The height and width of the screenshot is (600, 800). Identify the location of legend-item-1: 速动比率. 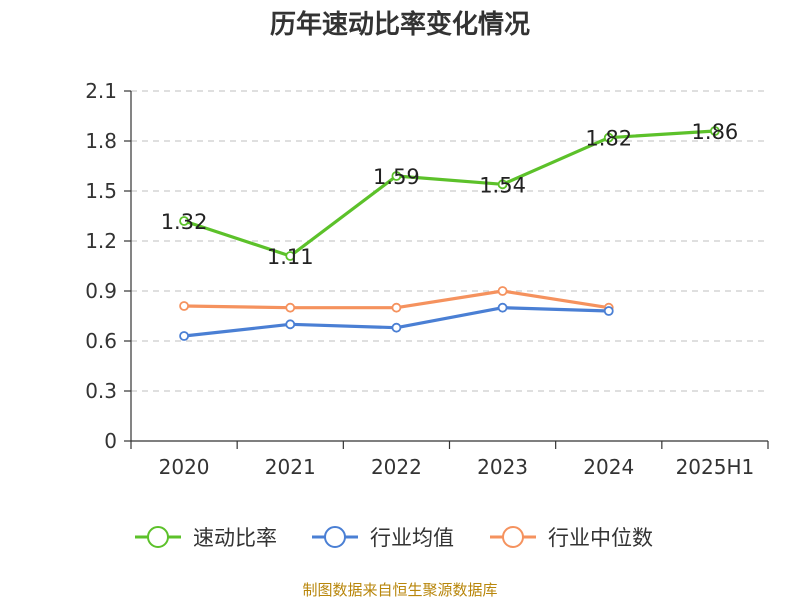
(206, 538).